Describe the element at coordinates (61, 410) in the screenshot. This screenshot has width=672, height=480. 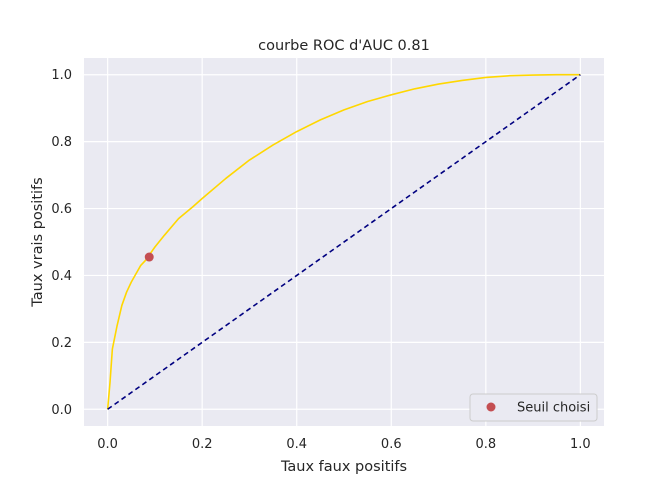
I see `y-tick-label: 0.0` at that location.